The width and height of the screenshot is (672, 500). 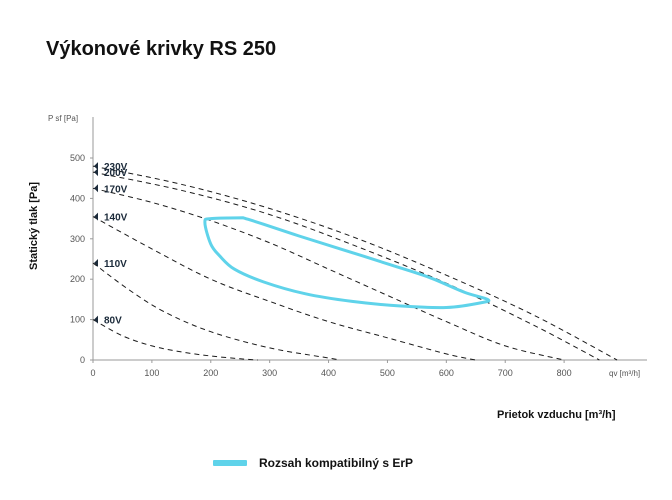 I want to click on y-axis-label: Statický tlak [Pa], so click(x=34, y=226).